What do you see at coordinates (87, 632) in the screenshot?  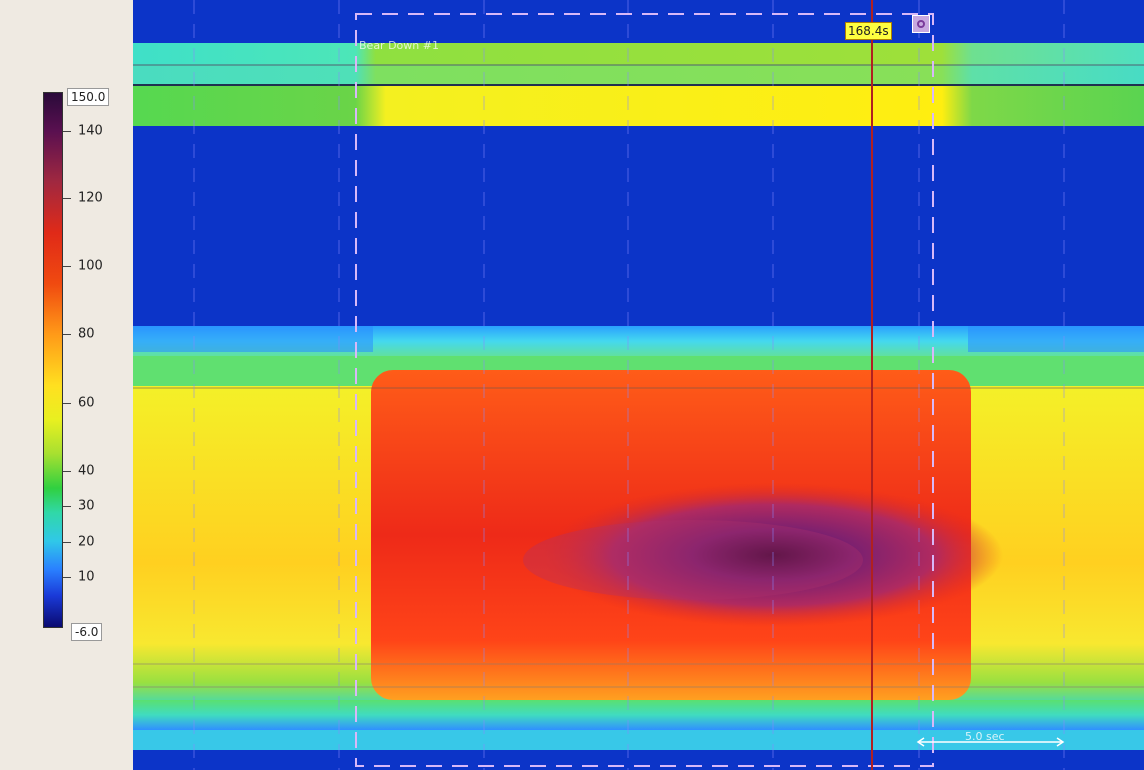 I see `colorbar-min-label: -6.0` at bounding box center [87, 632].